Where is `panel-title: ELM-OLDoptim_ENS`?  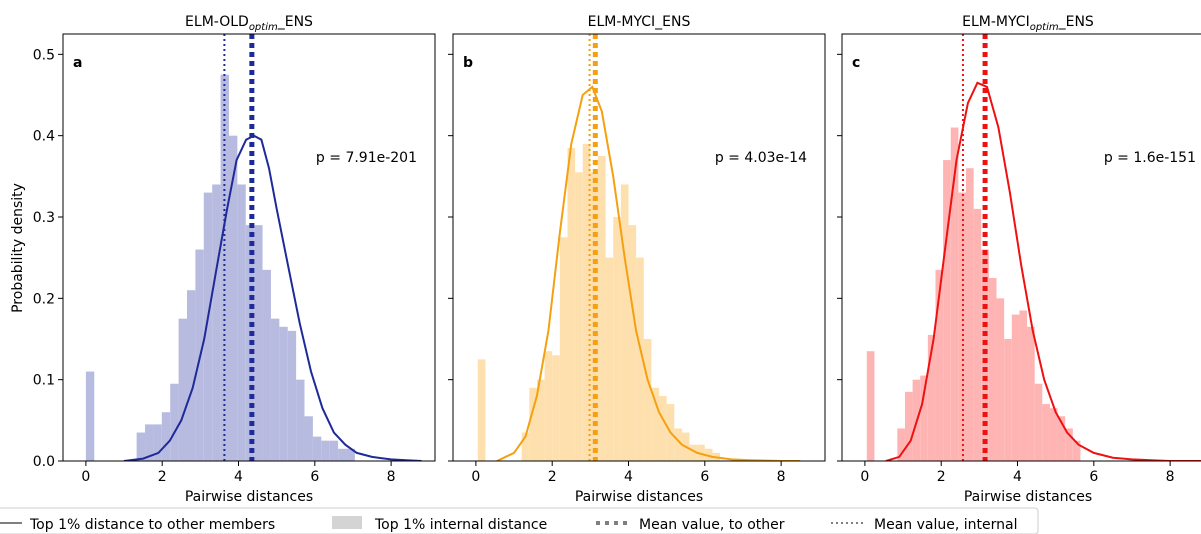 panel-title: ELM-OLDoptim_ENS is located at coordinates (249, 23).